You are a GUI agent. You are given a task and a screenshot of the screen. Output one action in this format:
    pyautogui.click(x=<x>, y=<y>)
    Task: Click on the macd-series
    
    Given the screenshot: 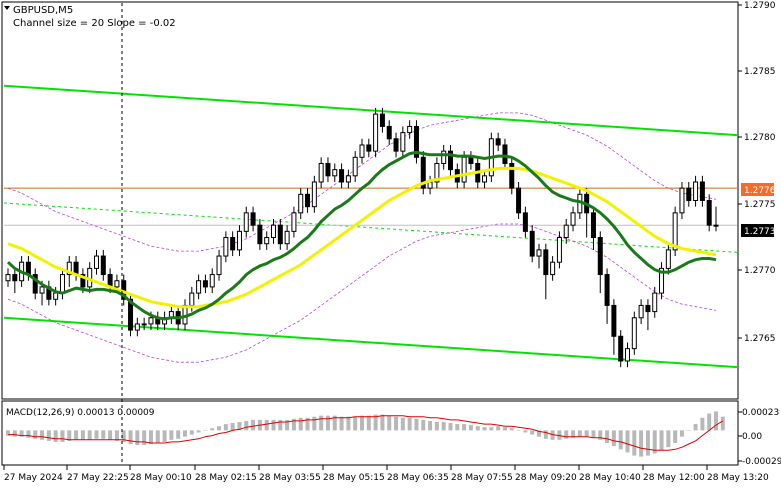 What is the action you would take?
    pyautogui.click(x=365, y=434)
    